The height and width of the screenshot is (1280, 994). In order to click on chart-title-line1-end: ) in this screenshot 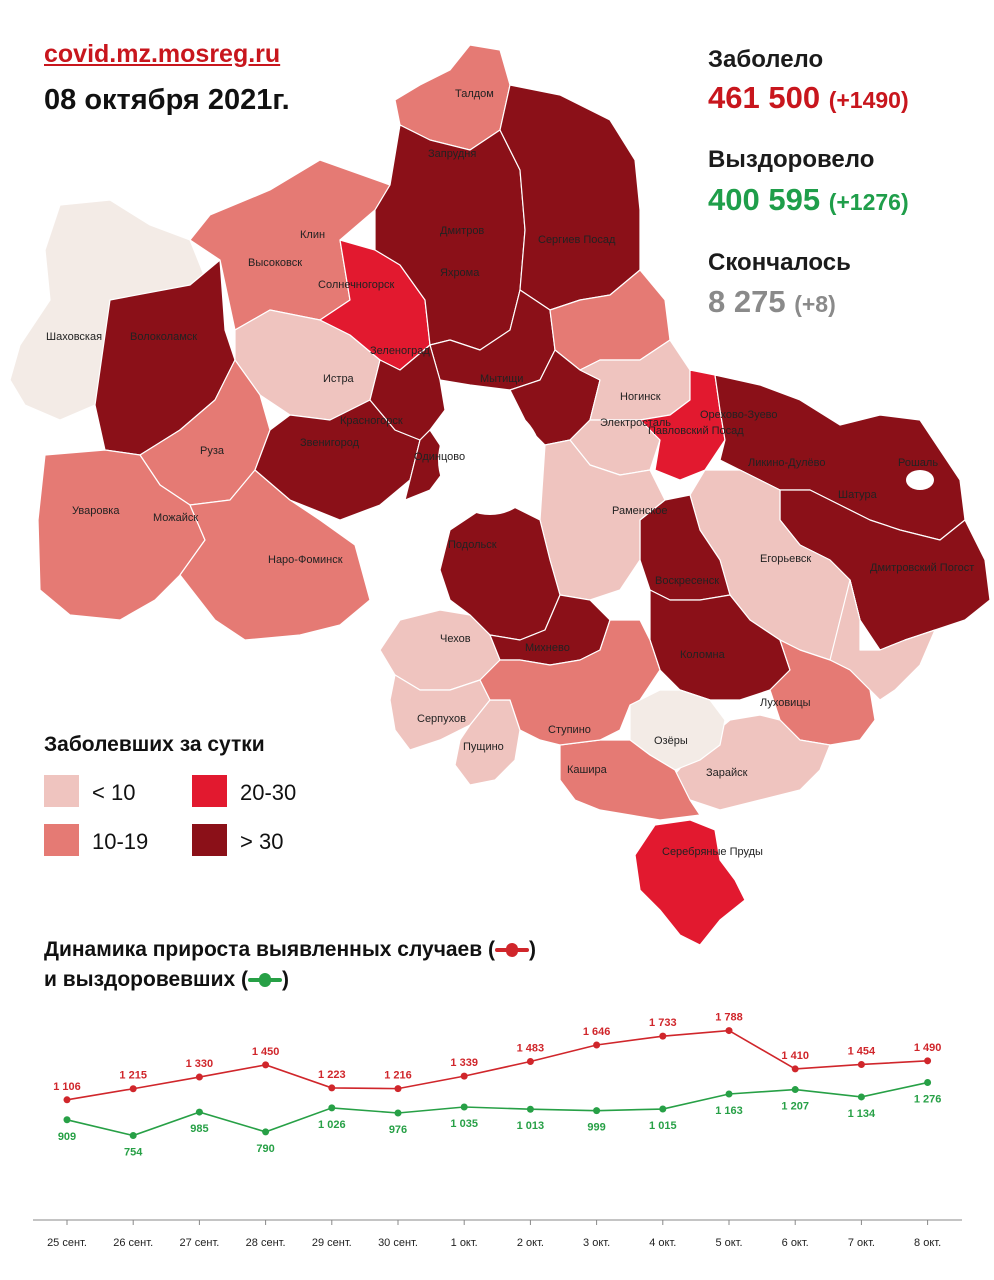, I will do `click(532, 949)`.